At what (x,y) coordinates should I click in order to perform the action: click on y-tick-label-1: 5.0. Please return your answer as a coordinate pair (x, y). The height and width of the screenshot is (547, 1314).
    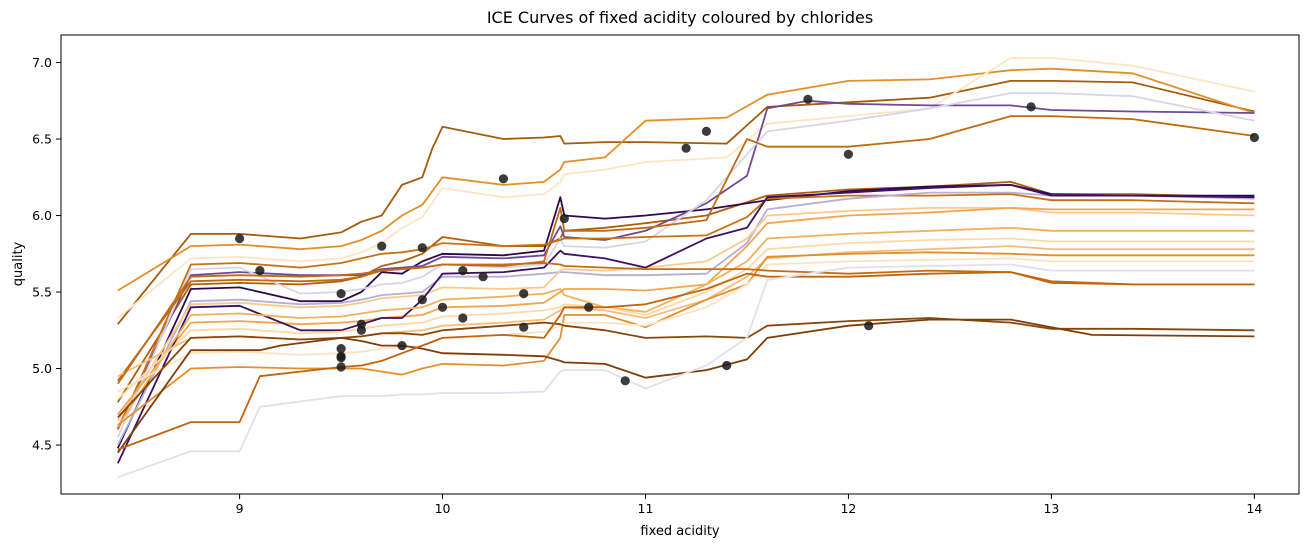
    Looking at the image, I should click on (42, 368).